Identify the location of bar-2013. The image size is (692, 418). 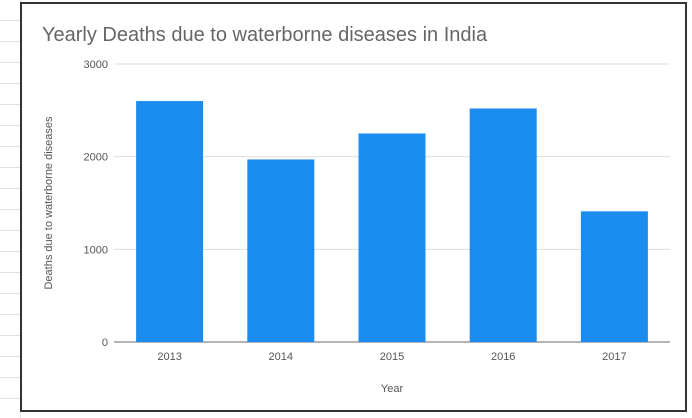
(170, 221).